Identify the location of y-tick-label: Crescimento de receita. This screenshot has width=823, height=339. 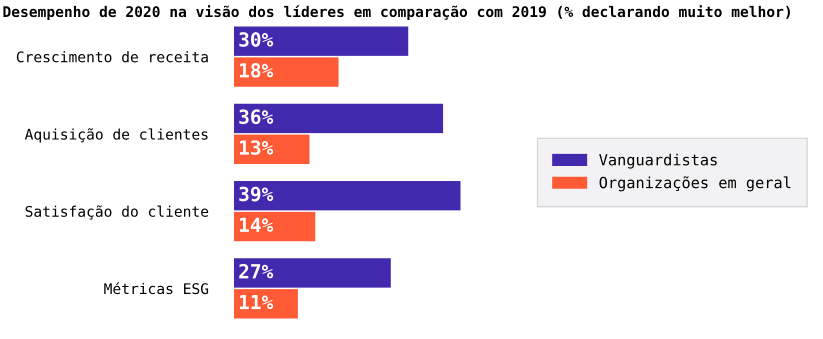
(112, 56).